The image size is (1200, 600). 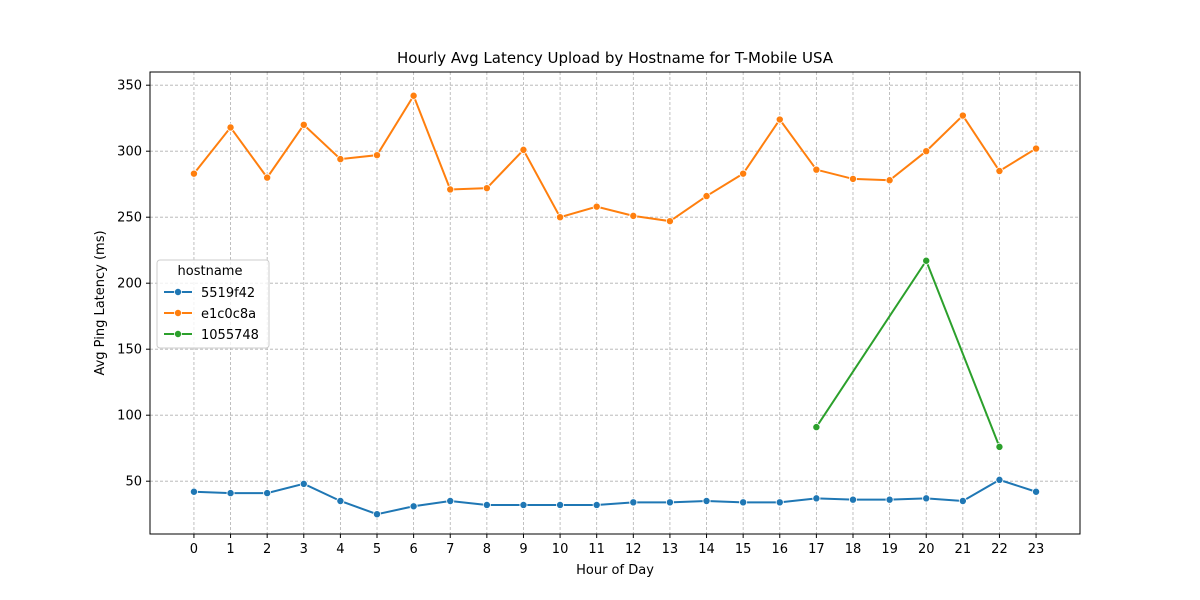 What do you see at coordinates (743, 549) in the screenshot?
I see `x-tick-label: 15` at bounding box center [743, 549].